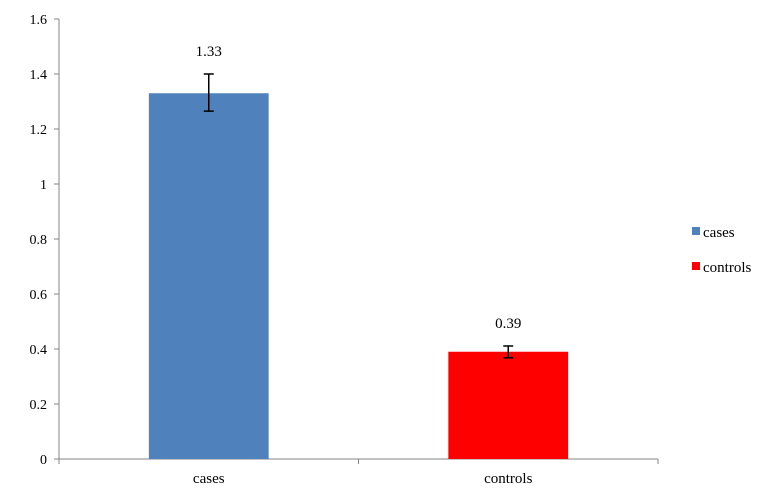 The height and width of the screenshot is (492, 781). What do you see at coordinates (43, 460) in the screenshot?
I see `y-tick-label: 0` at bounding box center [43, 460].